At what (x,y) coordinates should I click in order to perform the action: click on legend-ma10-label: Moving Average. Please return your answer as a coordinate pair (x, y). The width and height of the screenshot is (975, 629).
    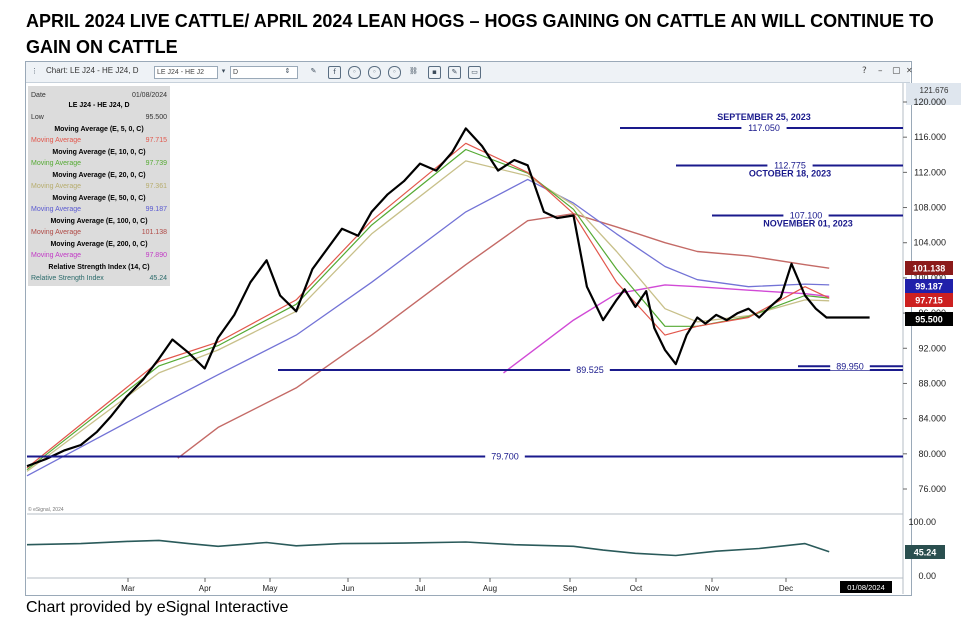
    Looking at the image, I should click on (56, 163).